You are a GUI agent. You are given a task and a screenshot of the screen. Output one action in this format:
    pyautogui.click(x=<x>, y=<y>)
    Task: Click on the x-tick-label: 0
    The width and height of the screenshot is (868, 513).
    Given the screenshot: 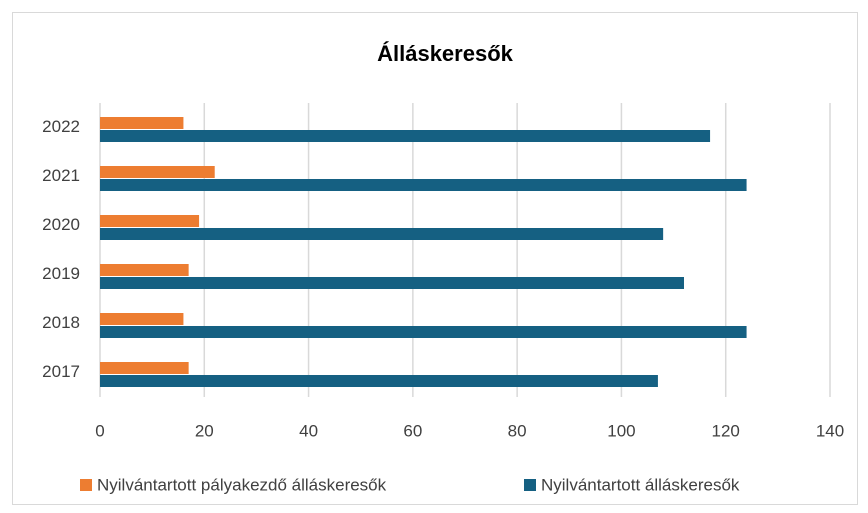 What is the action you would take?
    pyautogui.click(x=99, y=430)
    